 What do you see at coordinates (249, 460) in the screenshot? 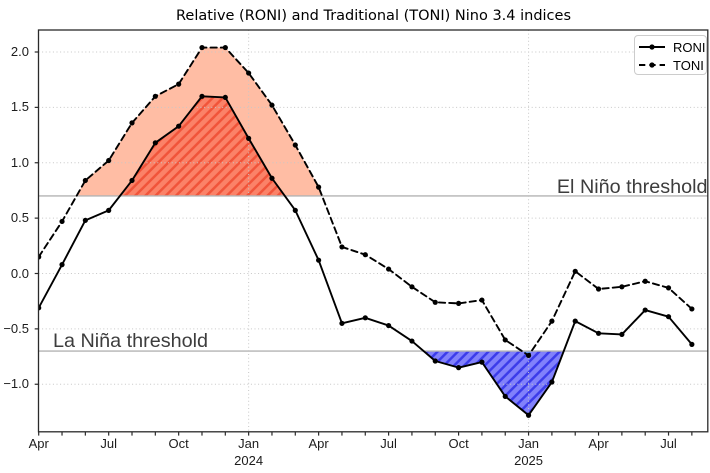
I see `x-year-label: 2024` at bounding box center [249, 460].